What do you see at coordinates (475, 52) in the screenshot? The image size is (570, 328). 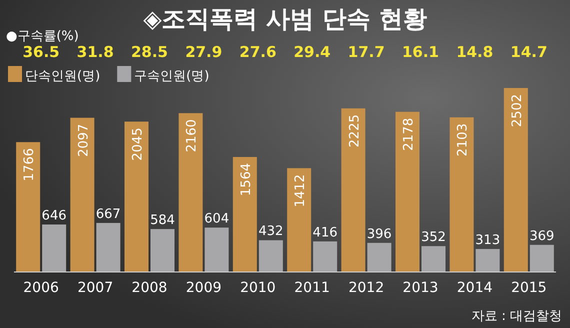 I see `text: 14.8` at bounding box center [475, 52].